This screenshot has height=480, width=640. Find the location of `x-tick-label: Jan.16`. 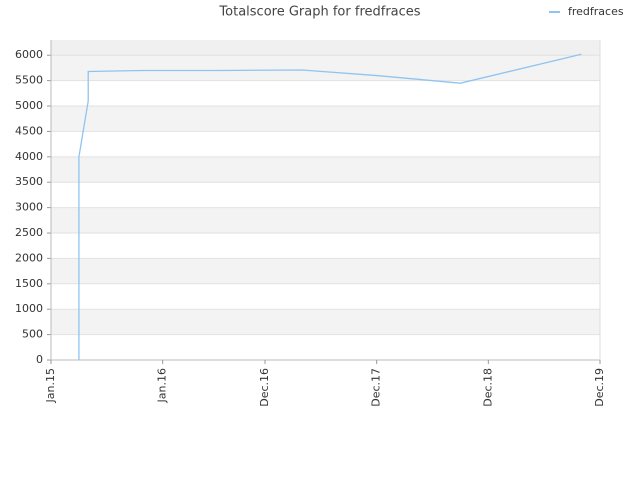

x-tick-label: Jan.16 is located at coordinates (162, 385).